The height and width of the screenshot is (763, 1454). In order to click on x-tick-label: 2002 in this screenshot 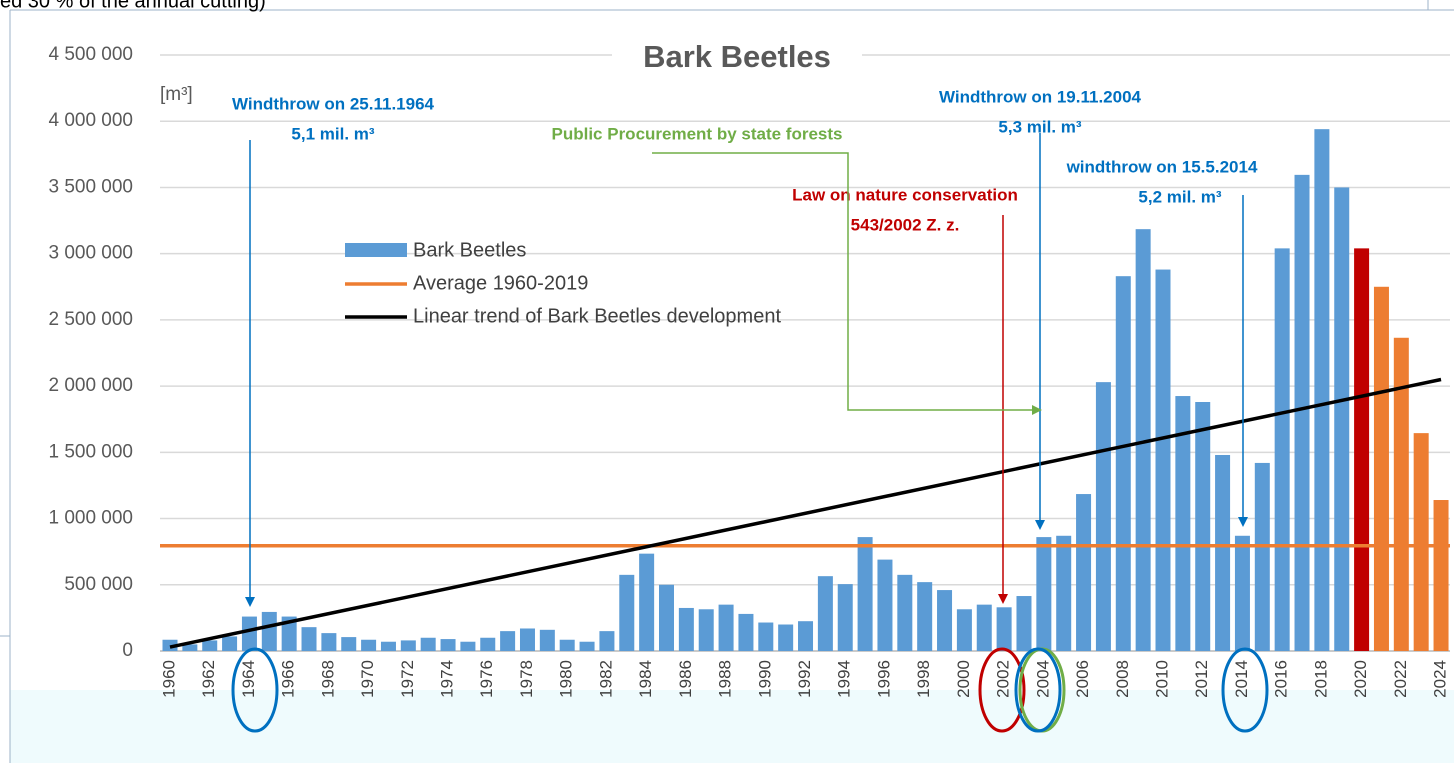, I will do `click(1003, 679)`.